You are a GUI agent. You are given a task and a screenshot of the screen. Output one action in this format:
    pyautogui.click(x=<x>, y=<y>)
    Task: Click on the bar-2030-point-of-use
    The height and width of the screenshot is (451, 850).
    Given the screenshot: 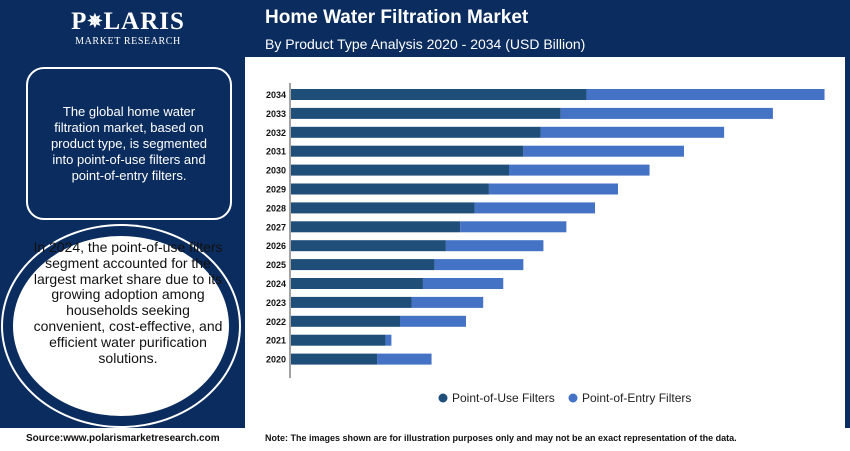 What is the action you would take?
    pyautogui.click(x=400, y=170)
    